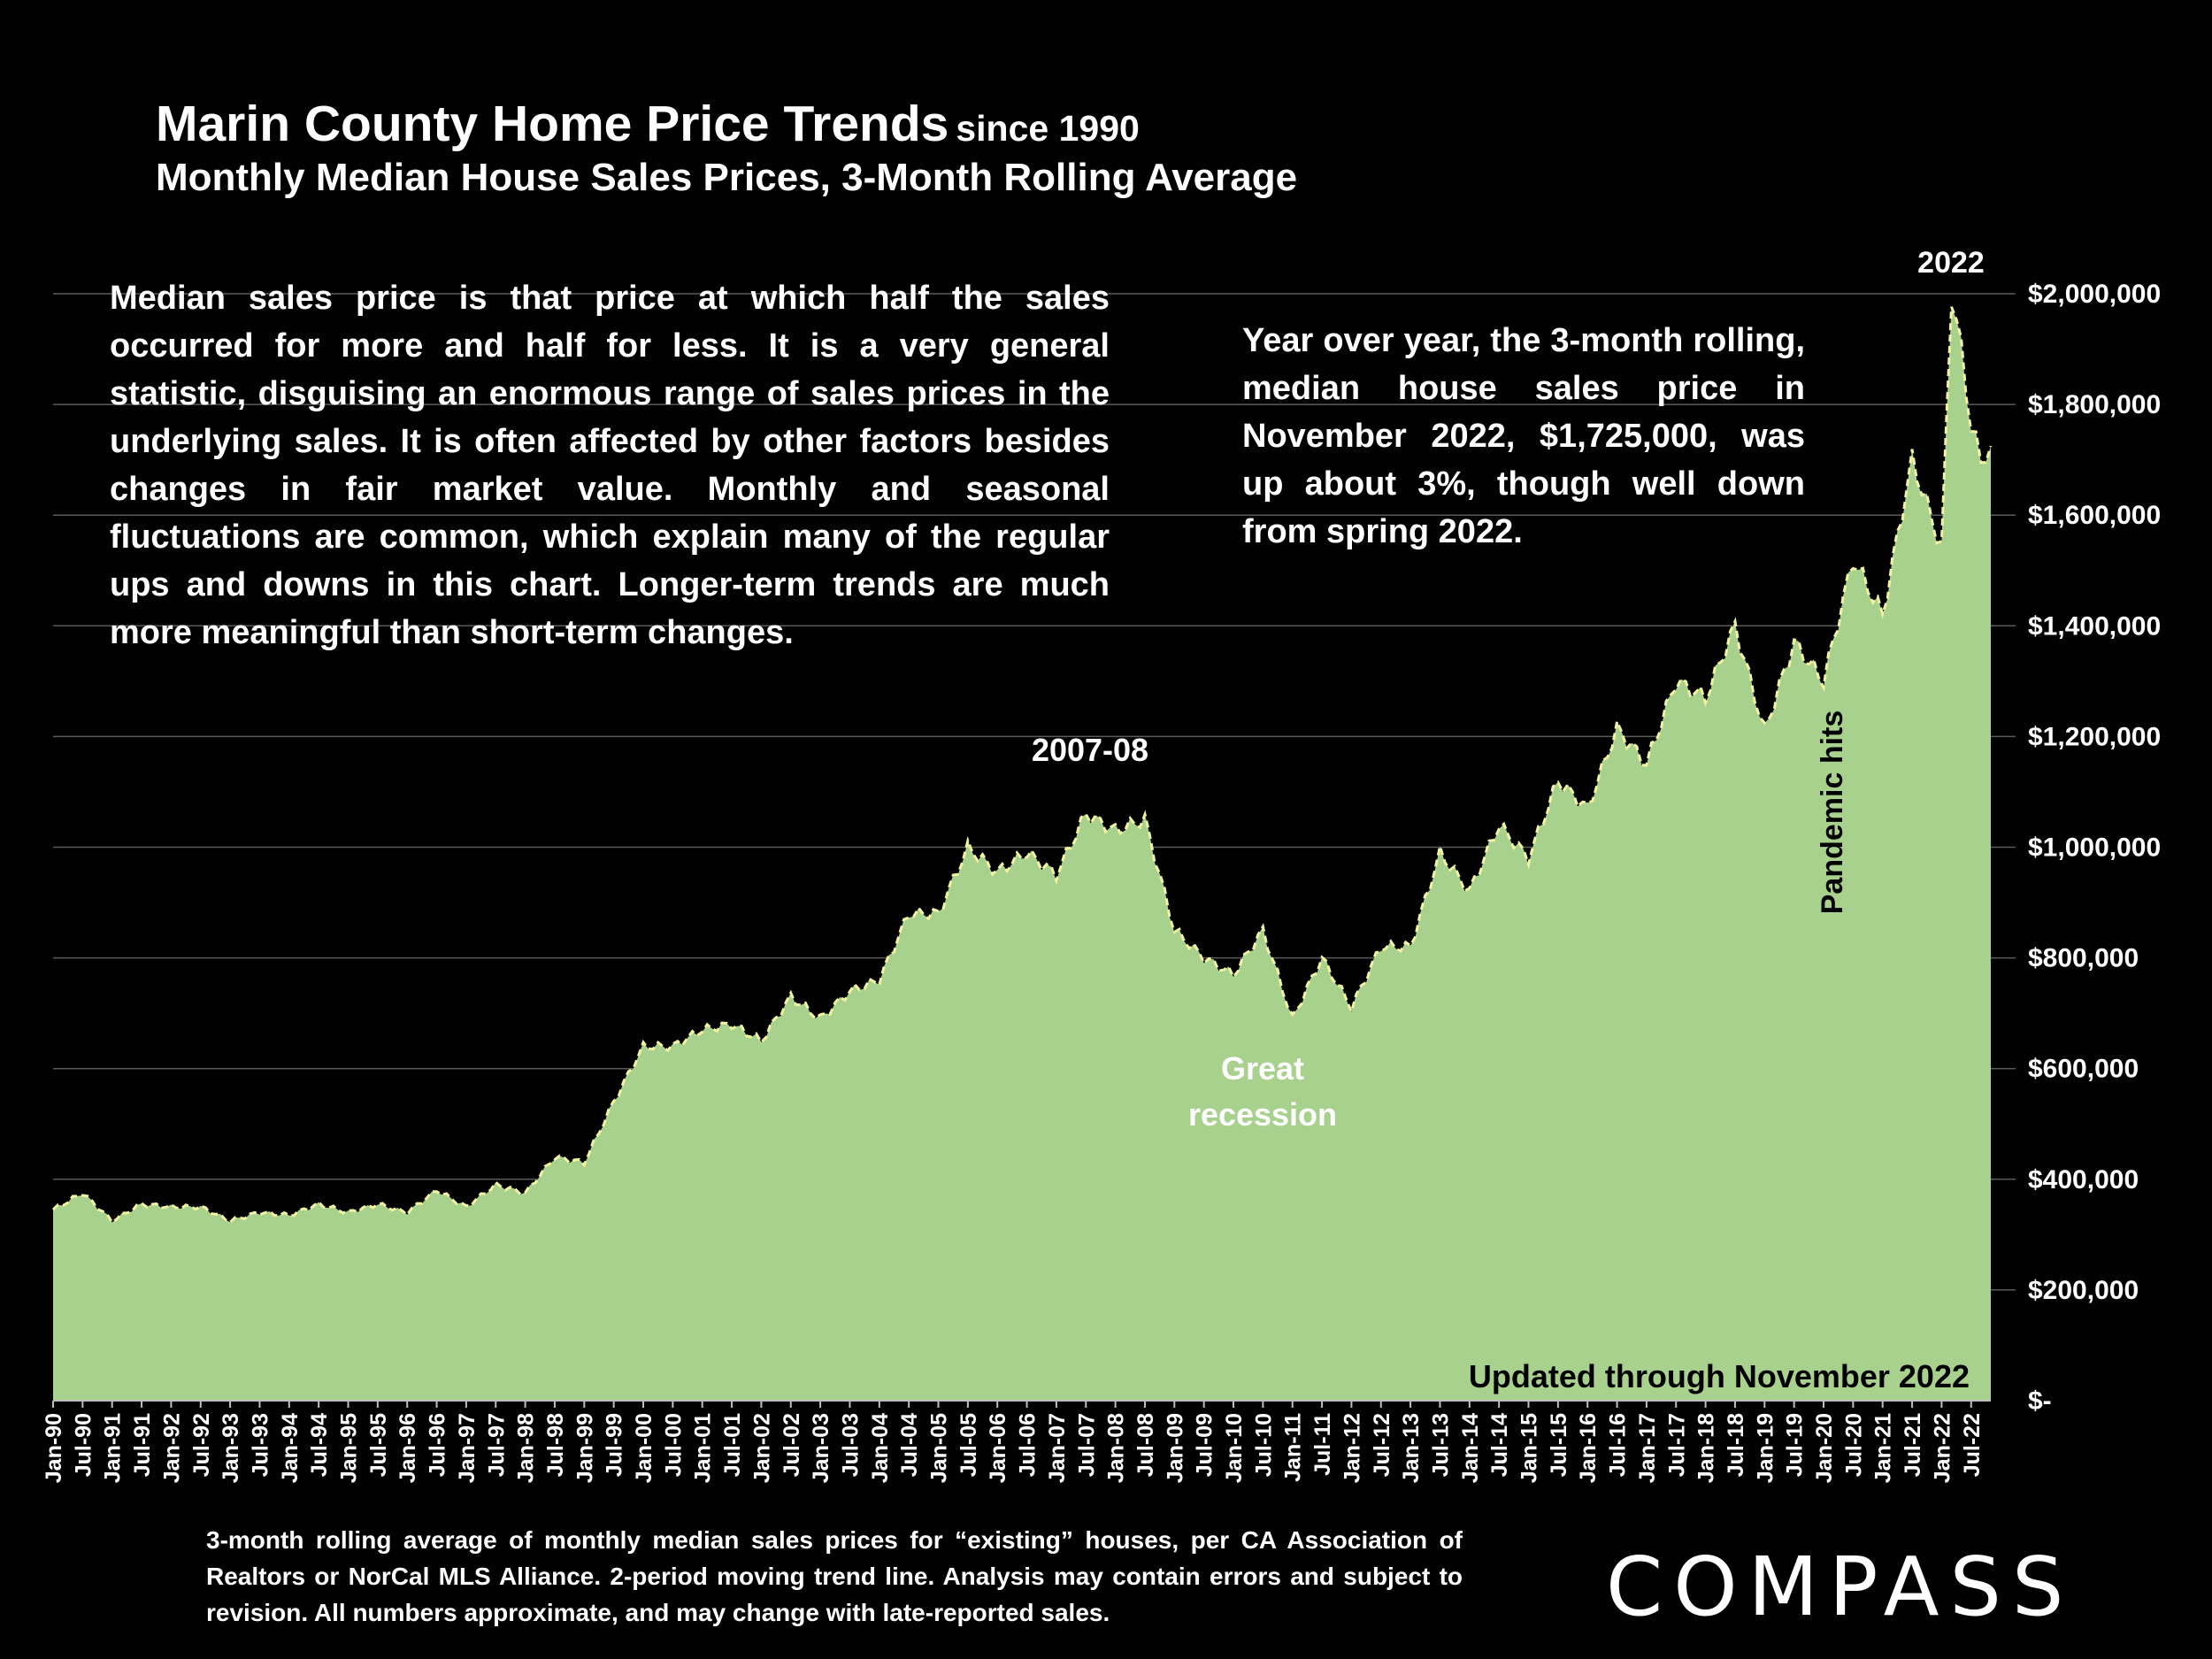 This screenshot has width=2212, height=1659. I want to click on x-tick-label: Jul-11, so click(1323, 1445).